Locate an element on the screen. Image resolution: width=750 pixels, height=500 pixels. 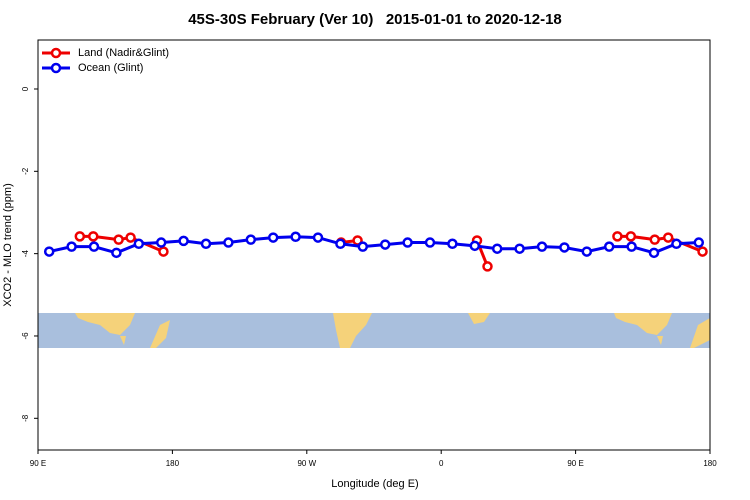
y-axis-label: XCO2 - MLO trend (ppm) is located at coordinates (8, 244).